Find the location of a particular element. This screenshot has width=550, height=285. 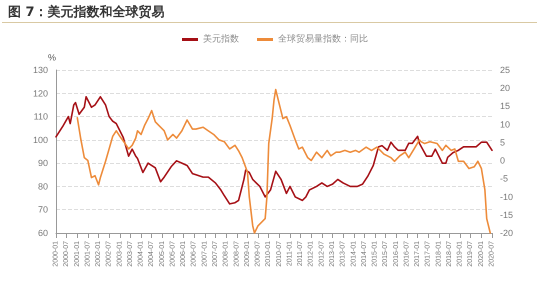

y2-tick-label: -20 is located at coordinates (507, 233).